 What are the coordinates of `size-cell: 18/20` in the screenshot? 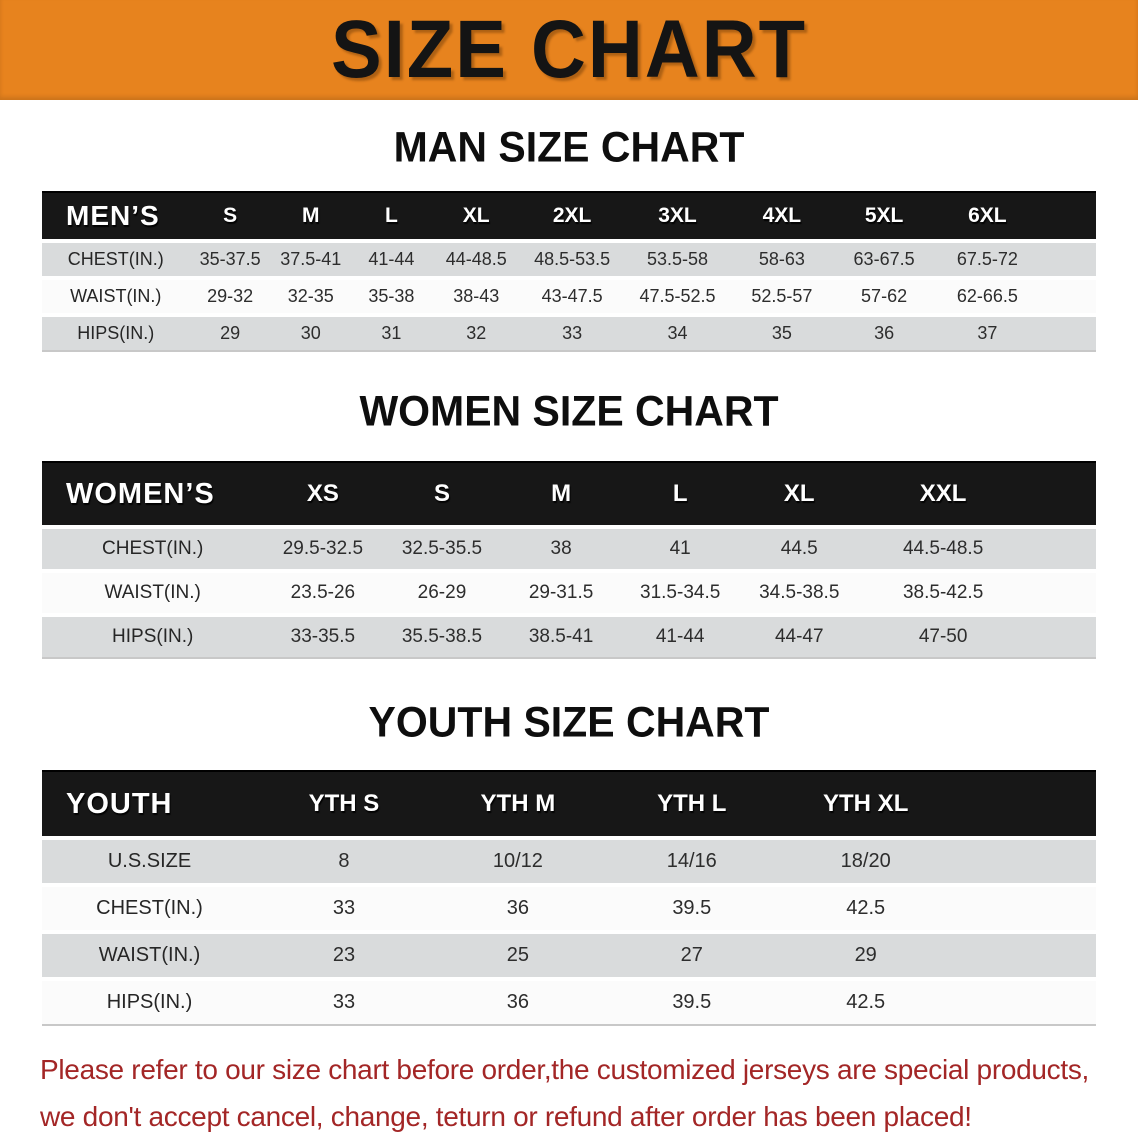 It's located at (865, 861).